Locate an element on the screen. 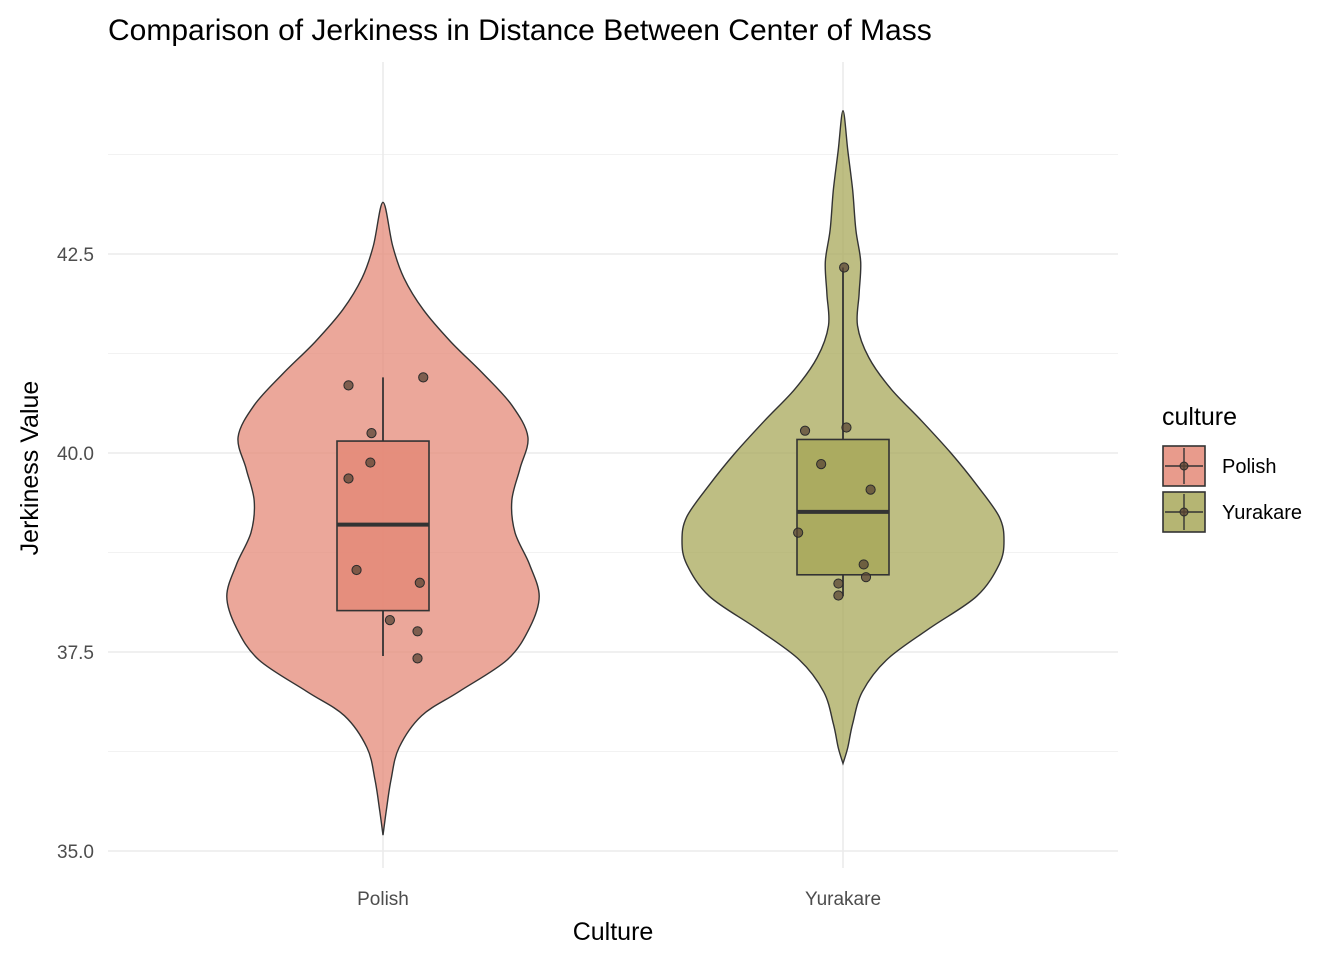 The height and width of the screenshot is (960, 1344). legend-label: Yurakare is located at coordinates (1262, 513).